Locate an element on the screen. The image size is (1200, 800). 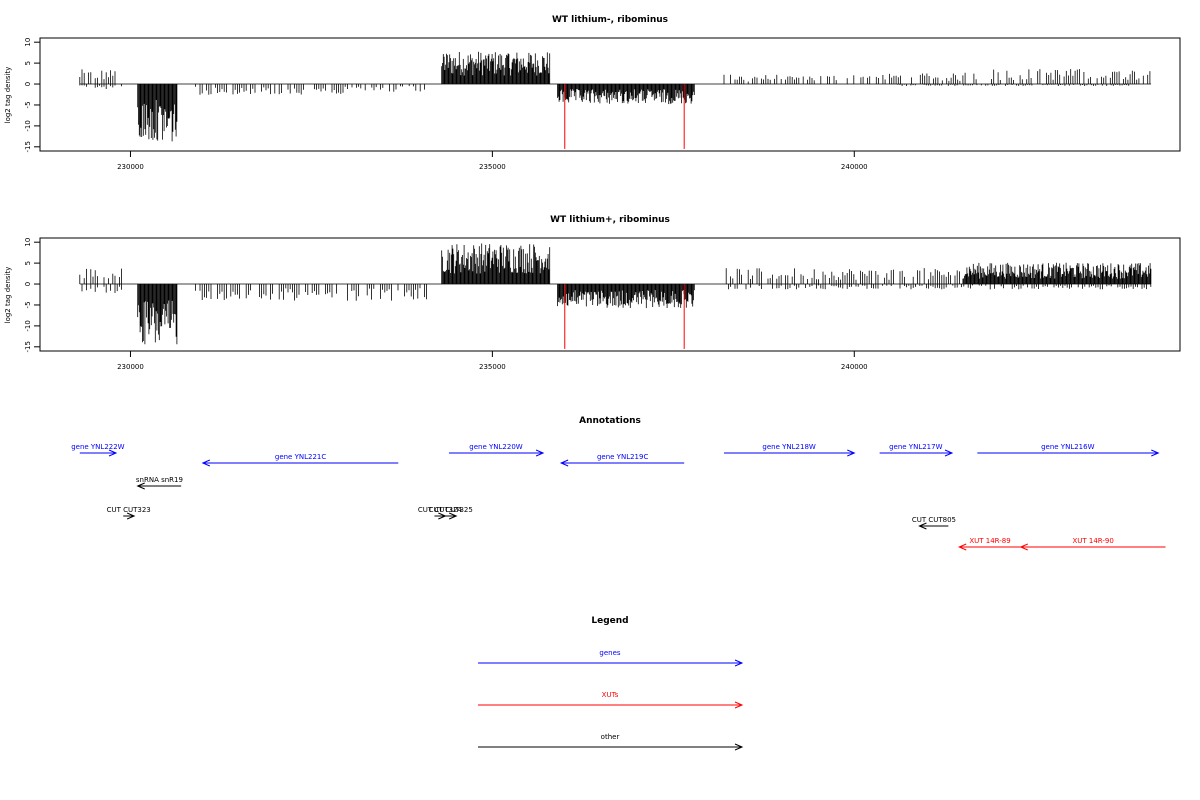
annotation-feature: gene YNL220W is located at coordinates (496, 450).